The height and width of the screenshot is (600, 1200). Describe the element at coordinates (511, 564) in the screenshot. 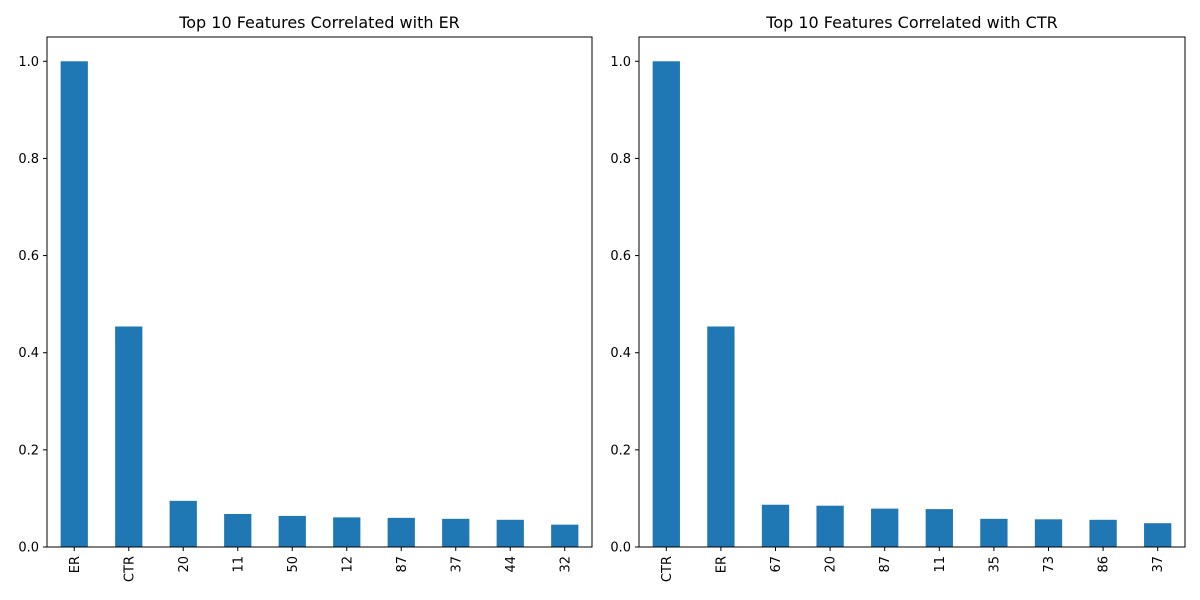

I see `x-tick-label: 44` at that location.